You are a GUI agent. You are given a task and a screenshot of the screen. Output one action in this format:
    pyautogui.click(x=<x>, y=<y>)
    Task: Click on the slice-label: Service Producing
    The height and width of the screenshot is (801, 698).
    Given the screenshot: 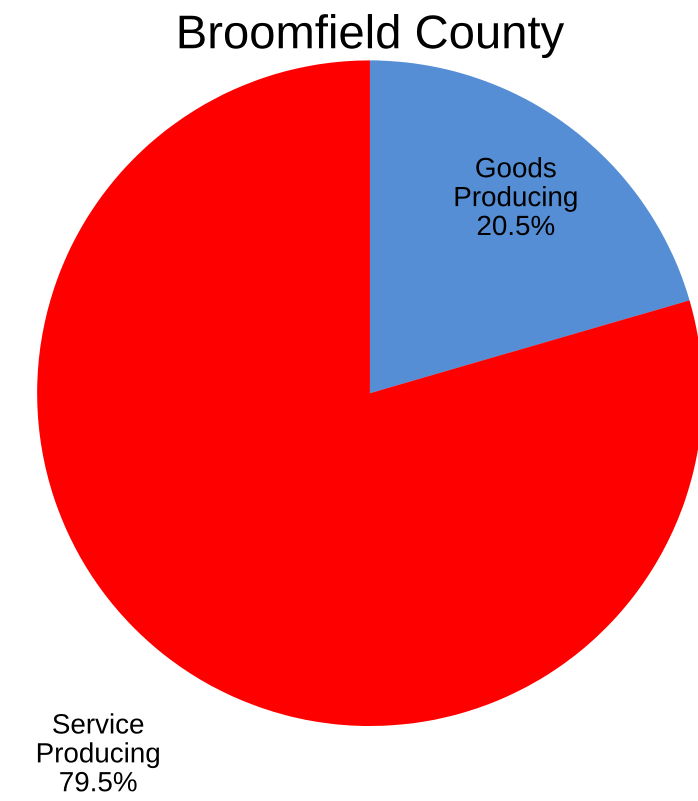 What is the action you would take?
    pyautogui.click(x=98, y=740)
    